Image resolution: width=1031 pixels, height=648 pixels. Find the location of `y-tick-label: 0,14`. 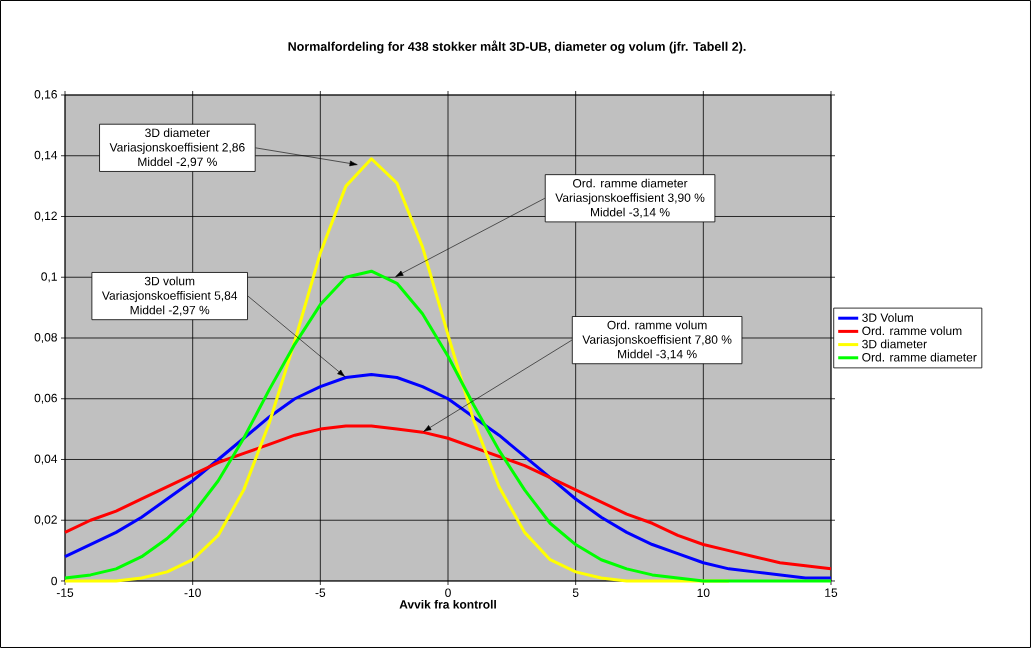

y-tick-label: 0,14 is located at coordinates (46, 155).